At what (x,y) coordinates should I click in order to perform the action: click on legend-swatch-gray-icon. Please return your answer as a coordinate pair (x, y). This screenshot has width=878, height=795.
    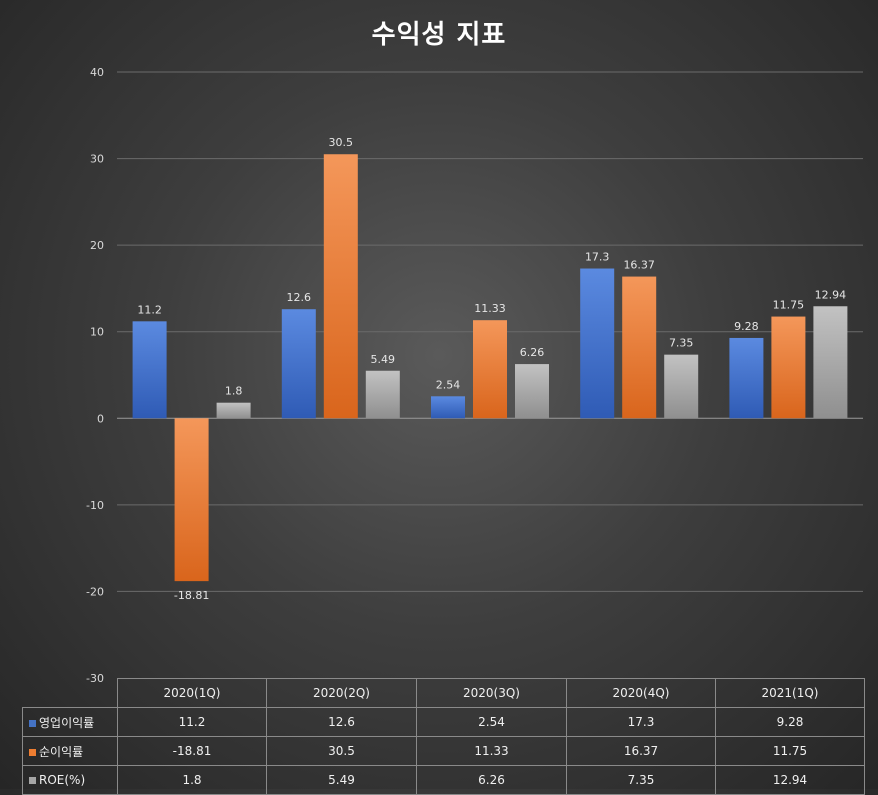
    Looking at the image, I should click on (32, 780).